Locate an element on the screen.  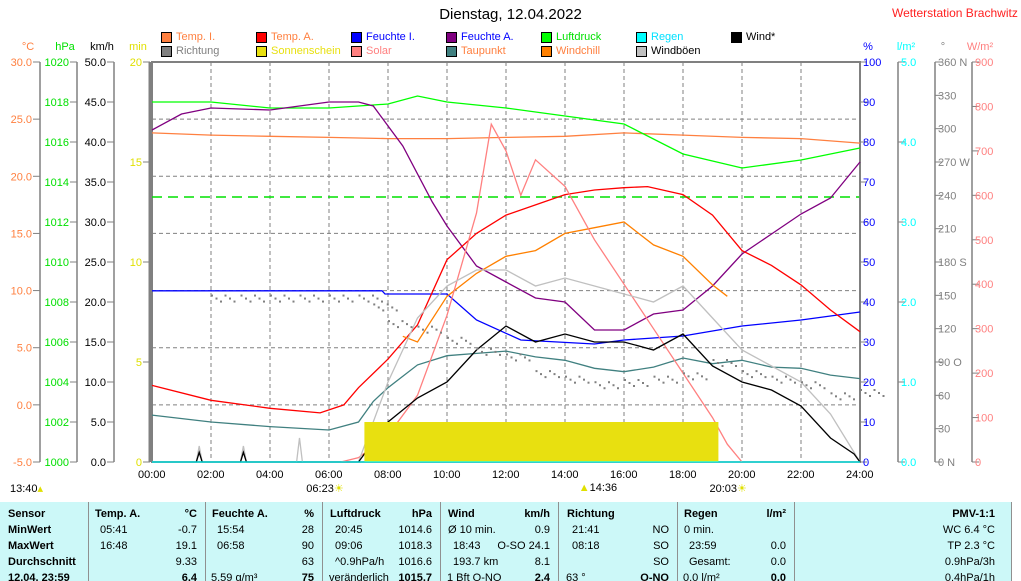
stat-value-press: 1018.3 is located at coordinates (415, 546).